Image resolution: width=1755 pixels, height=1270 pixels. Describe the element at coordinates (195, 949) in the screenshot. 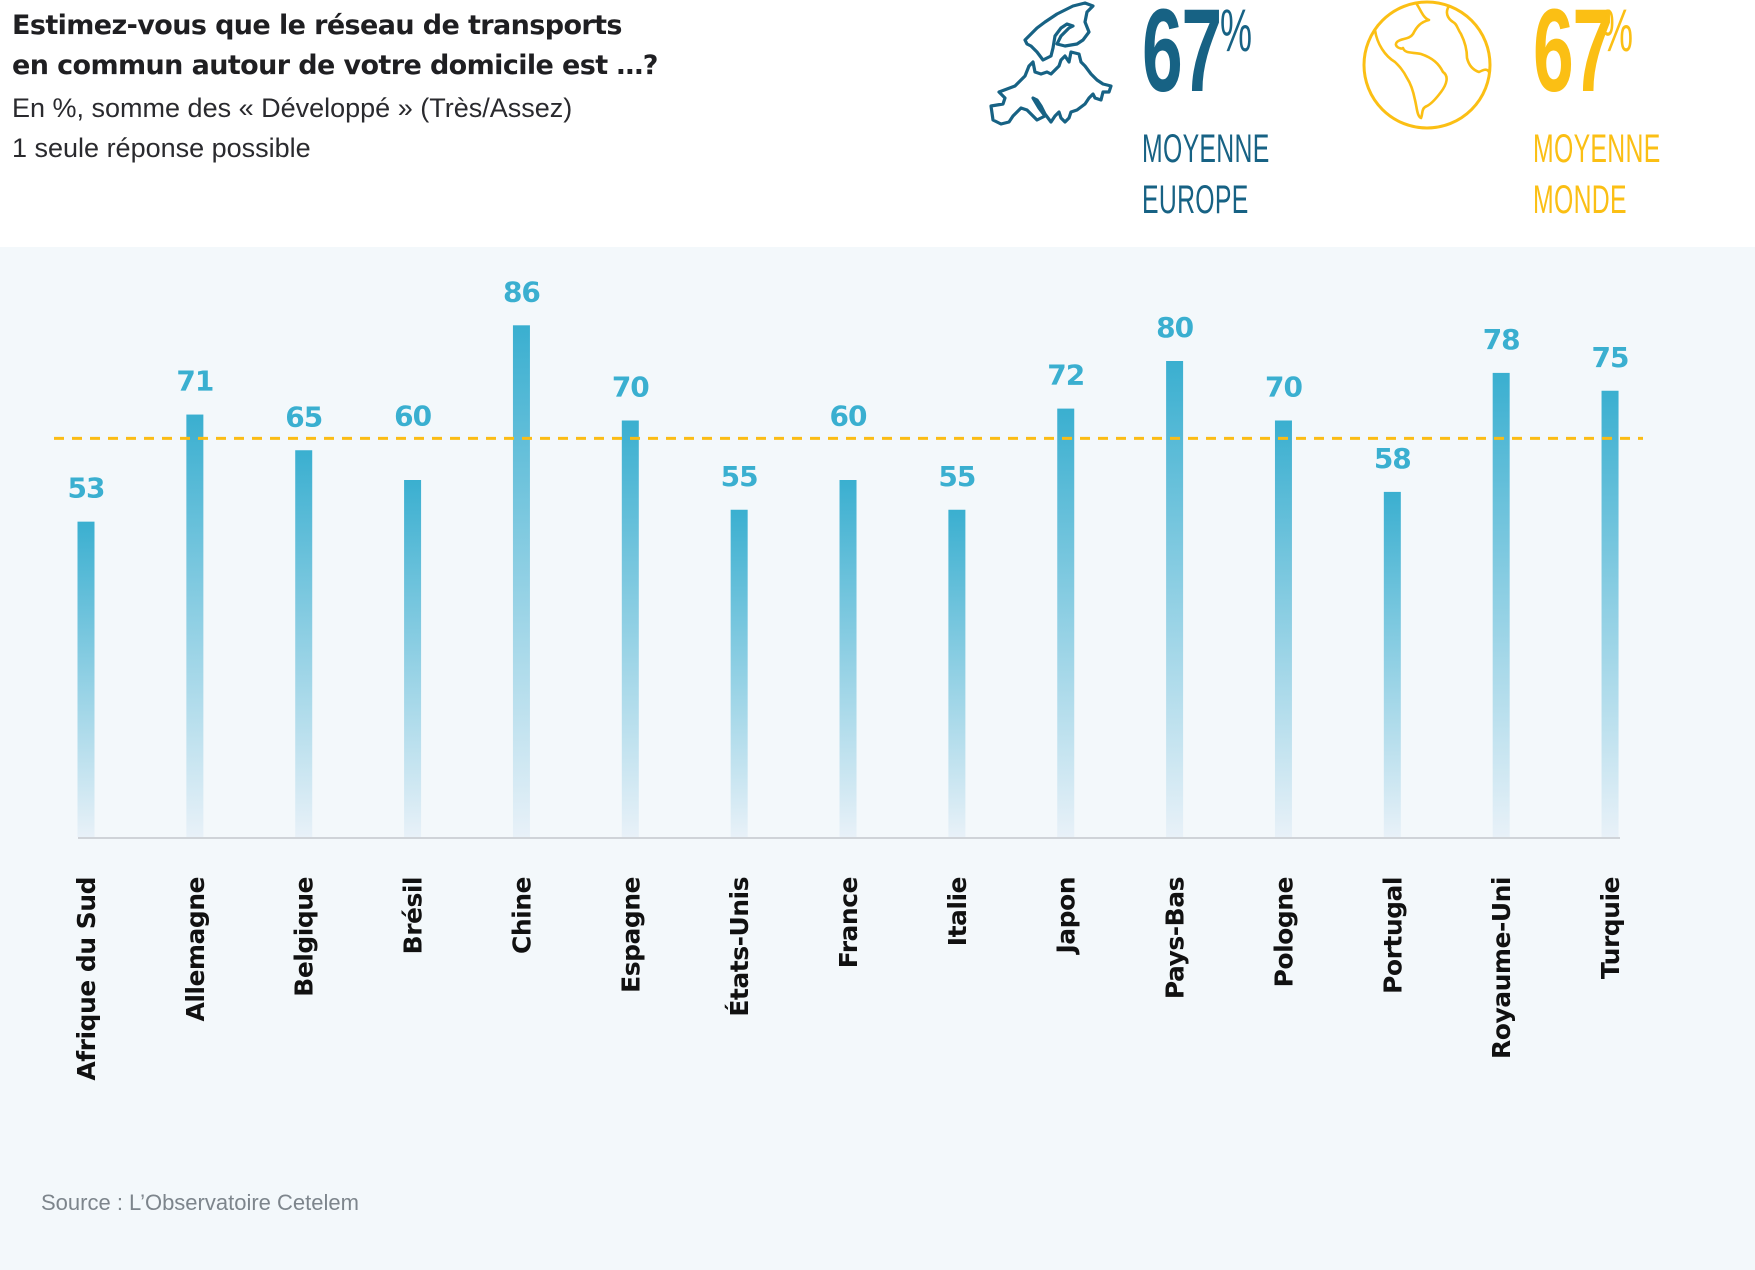

I see `category-label: Allemagne` at that location.